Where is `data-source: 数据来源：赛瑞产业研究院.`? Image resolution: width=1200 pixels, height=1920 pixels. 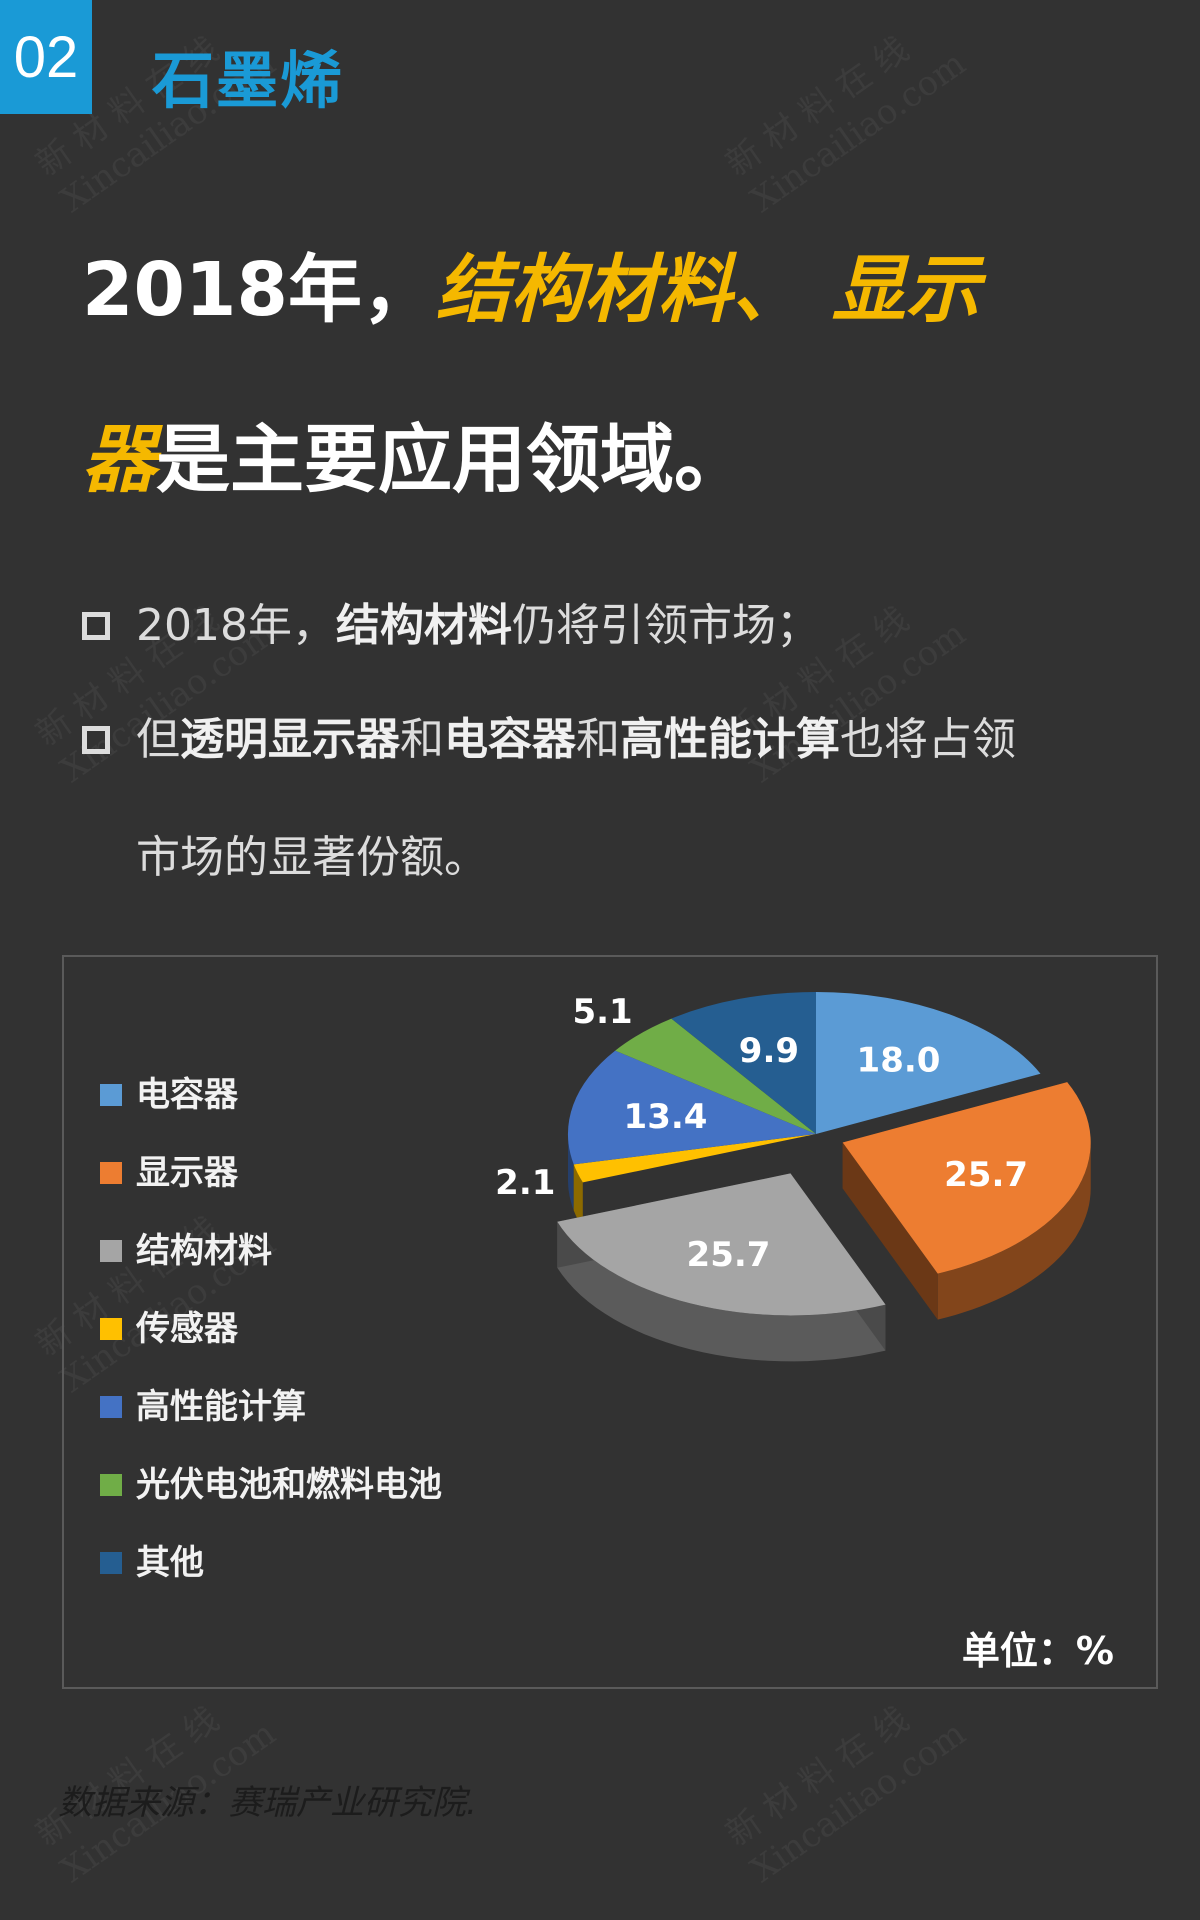
data-source: 数据来源：赛瑞产业研究院. is located at coordinates (267, 1803).